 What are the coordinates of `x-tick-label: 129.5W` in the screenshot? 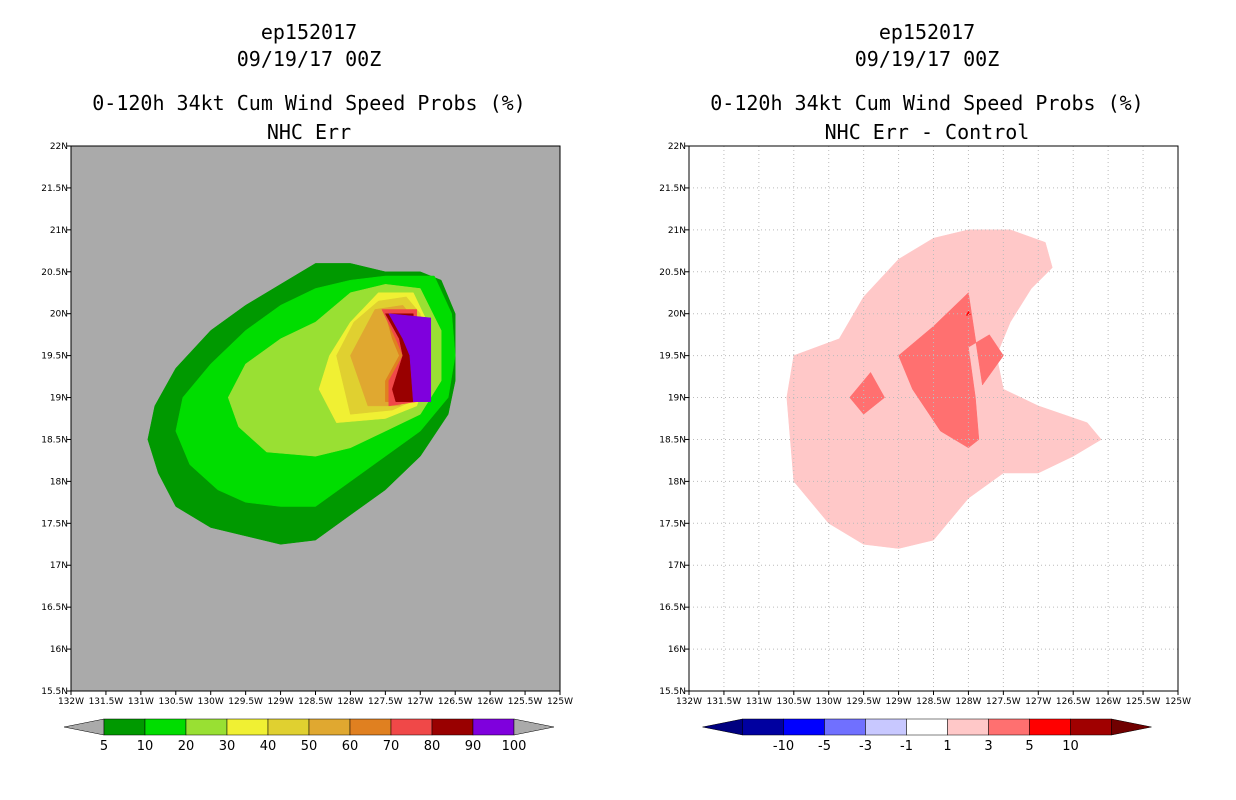 It's located at (245, 702).